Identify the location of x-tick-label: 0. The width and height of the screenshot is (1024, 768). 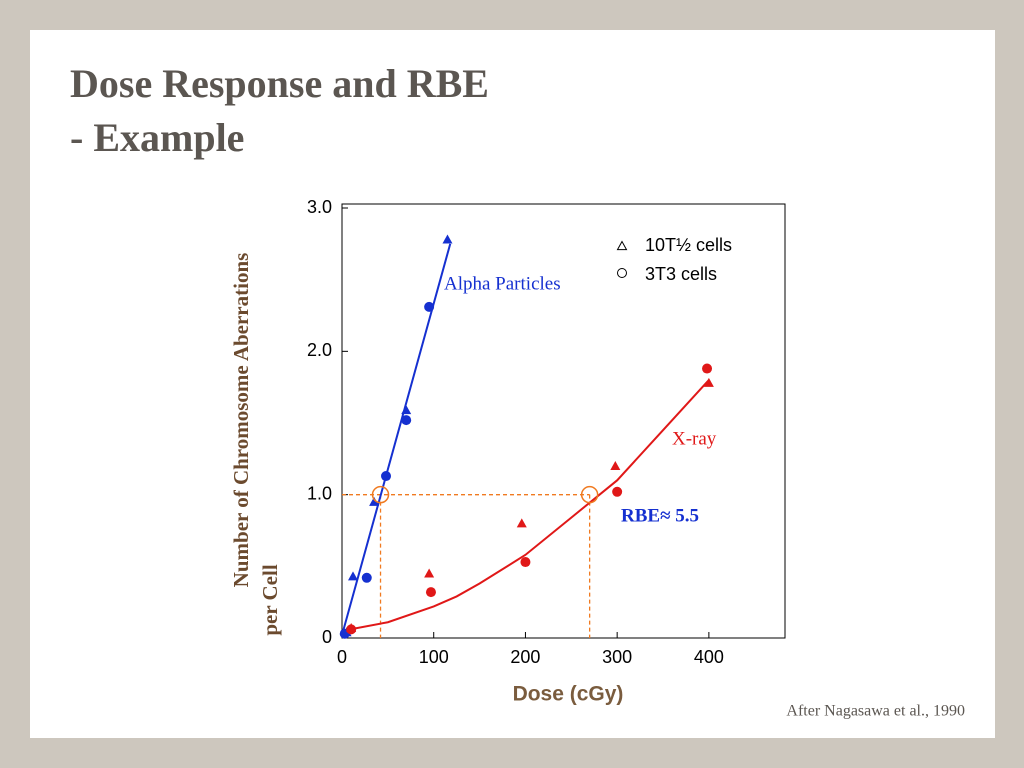
(342, 657).